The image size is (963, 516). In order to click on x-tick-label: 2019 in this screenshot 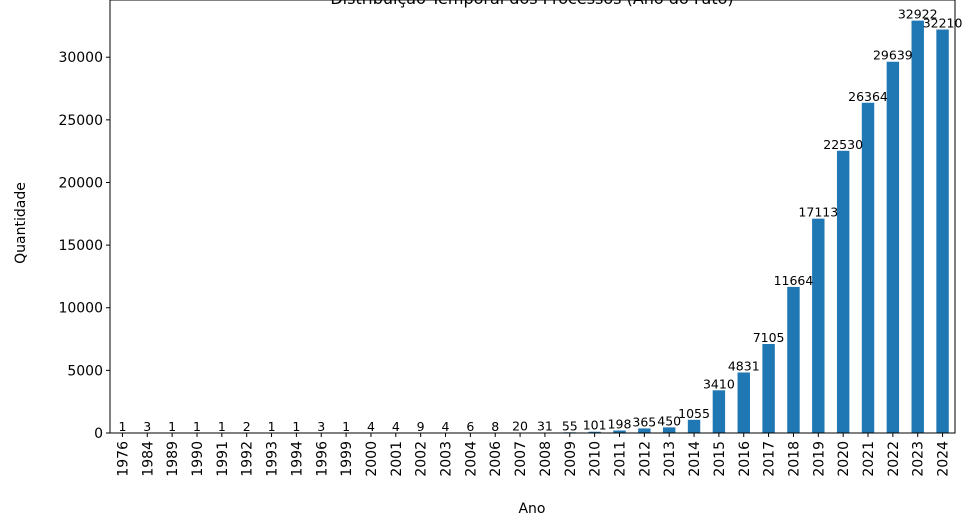, I will do `click(819, 459)`.